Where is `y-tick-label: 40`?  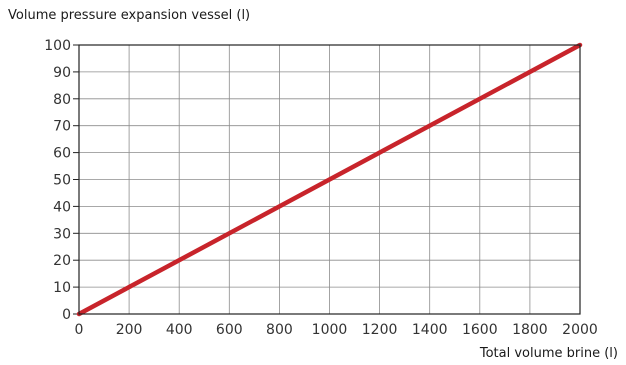
y-tick-label: 40 is located at coordinates (62, 207).